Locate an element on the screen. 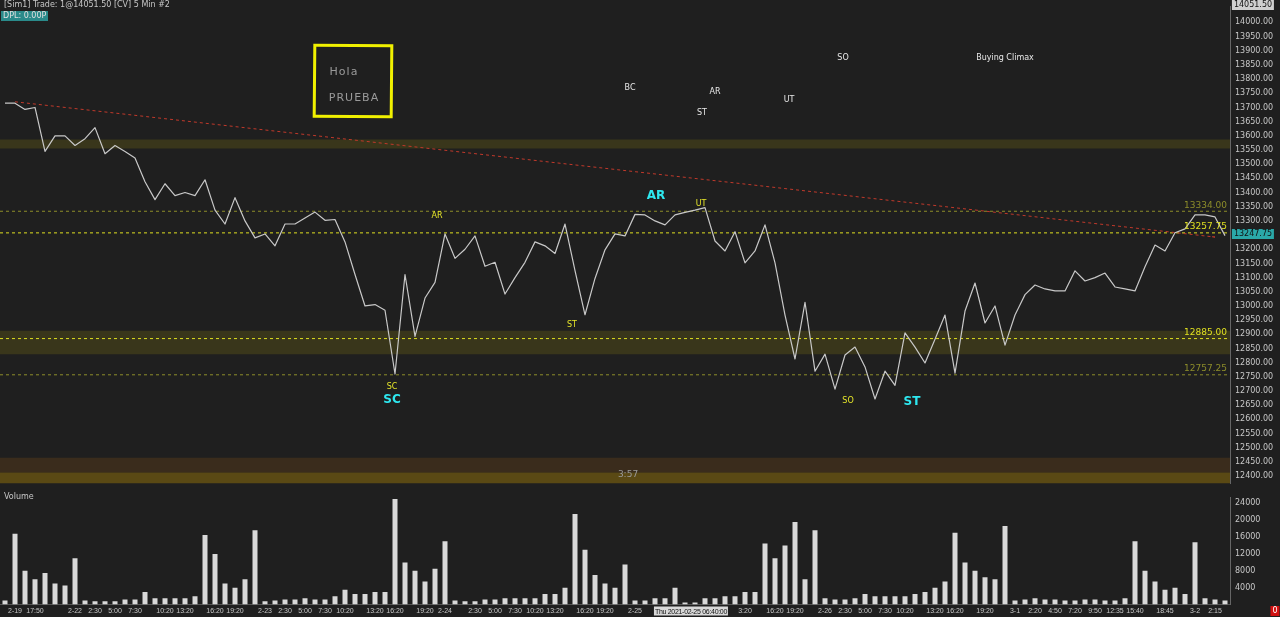  y-tick-label: 16000 is located at coordinates (1248, 537).